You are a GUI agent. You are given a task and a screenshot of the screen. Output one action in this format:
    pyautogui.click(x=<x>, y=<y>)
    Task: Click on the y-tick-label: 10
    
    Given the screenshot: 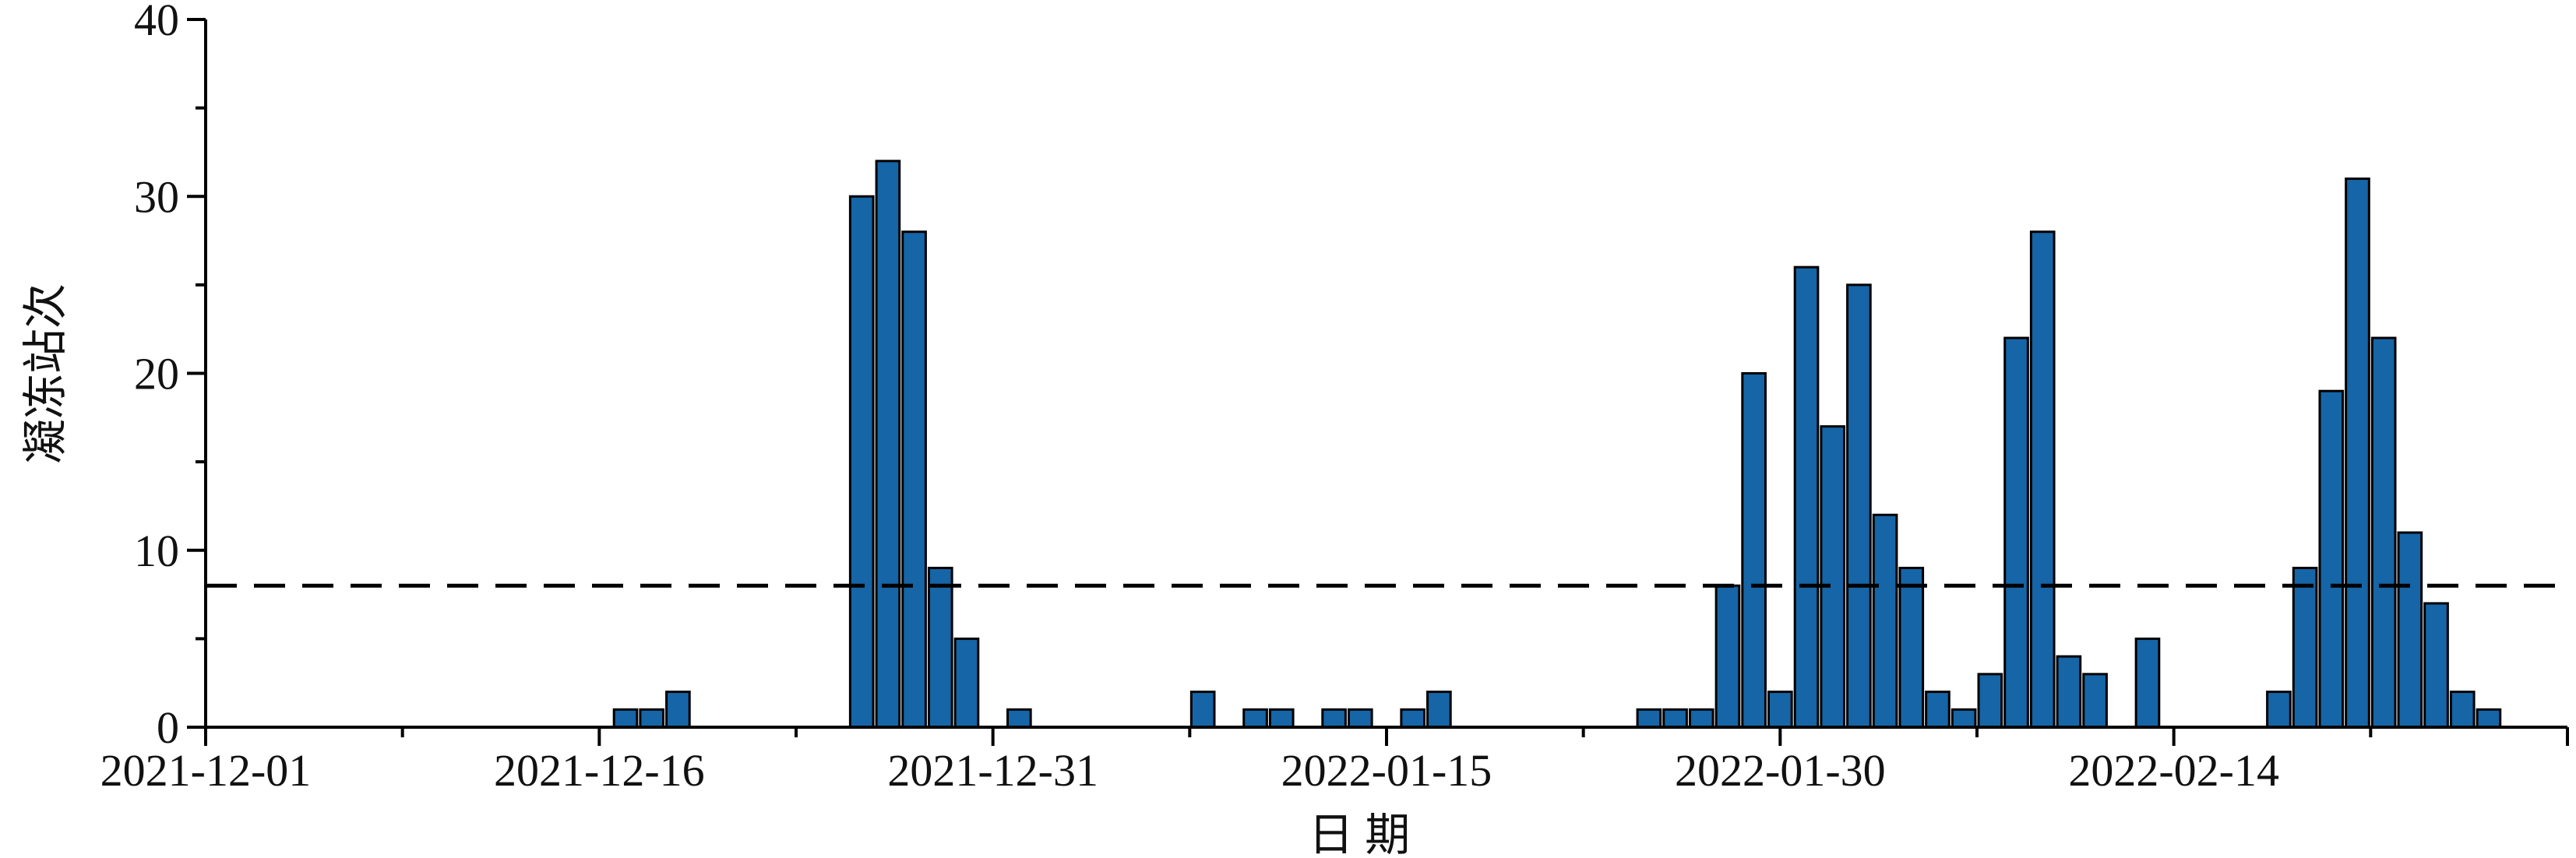 What is the action you would take?
    pyautogui.click(x=157, y=551)
    